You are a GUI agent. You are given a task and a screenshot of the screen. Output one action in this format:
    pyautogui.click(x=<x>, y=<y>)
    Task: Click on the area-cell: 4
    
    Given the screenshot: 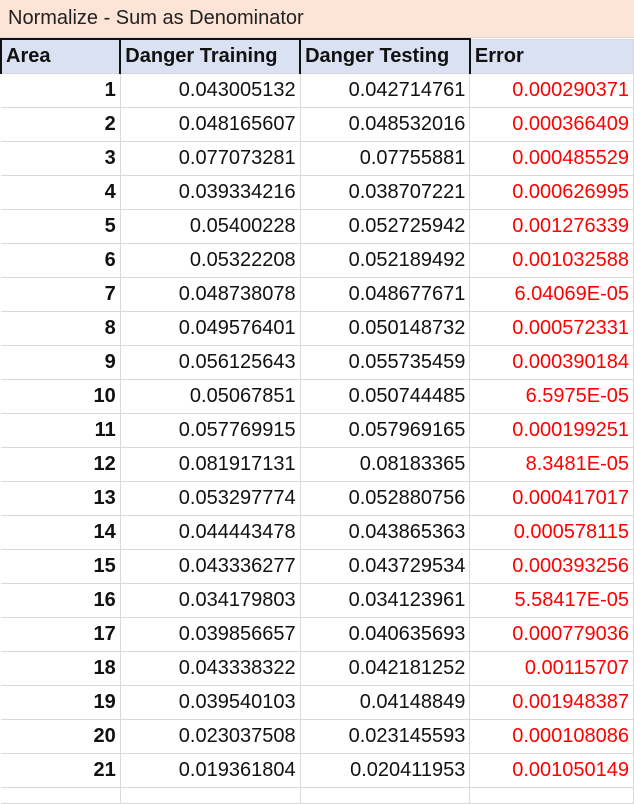 What is the action you would take?
    pyautogui.click(x=61, y=192)
    